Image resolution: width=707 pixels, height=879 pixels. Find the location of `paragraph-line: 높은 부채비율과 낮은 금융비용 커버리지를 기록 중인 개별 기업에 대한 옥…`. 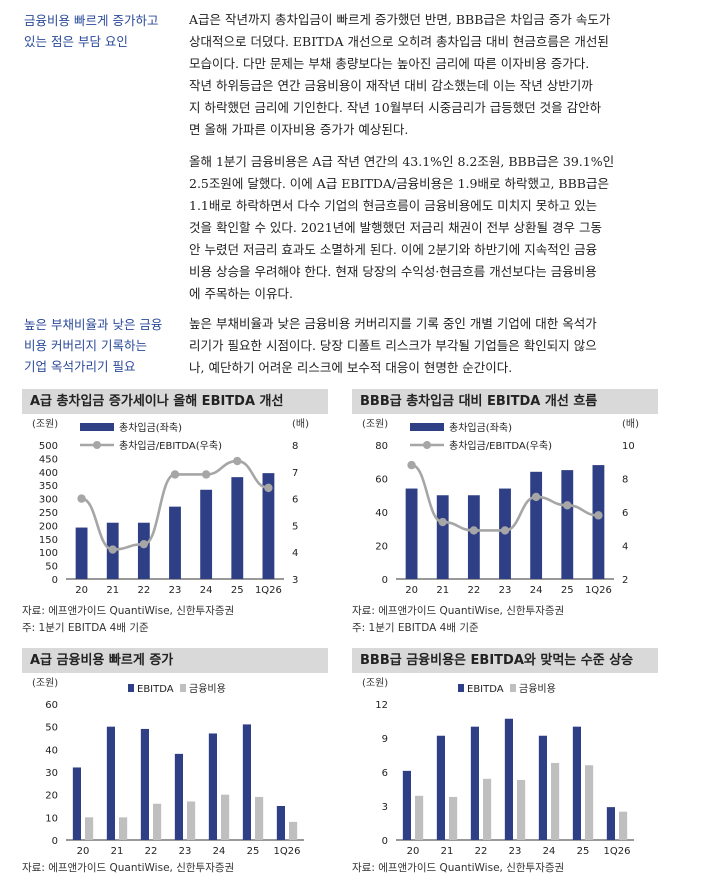

paragraph-line: 높은 부채비율과 낮은 금융비용 커버리지를 기록 중인 개별 기업에 대한 옥… is located at coordinates (393, 323).